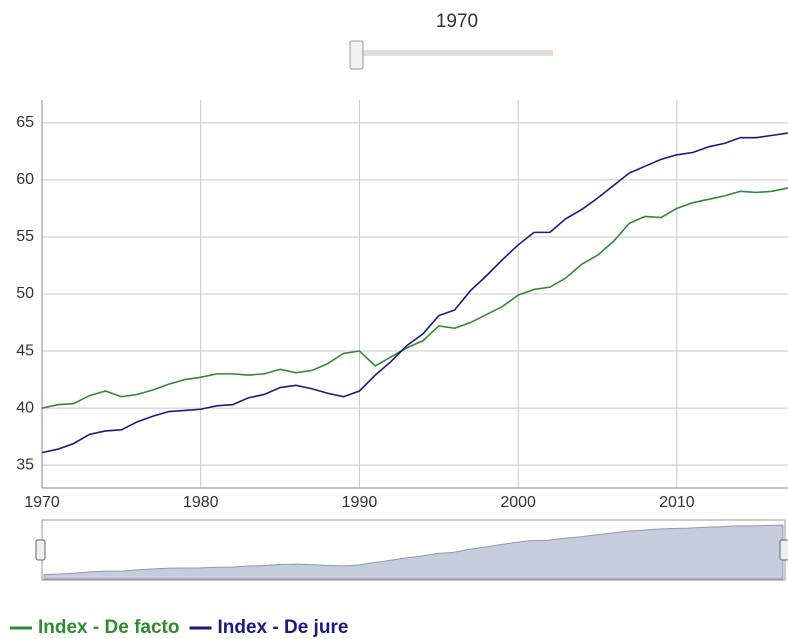  I want to click on y-tick-label: 65, so click(25, 122).